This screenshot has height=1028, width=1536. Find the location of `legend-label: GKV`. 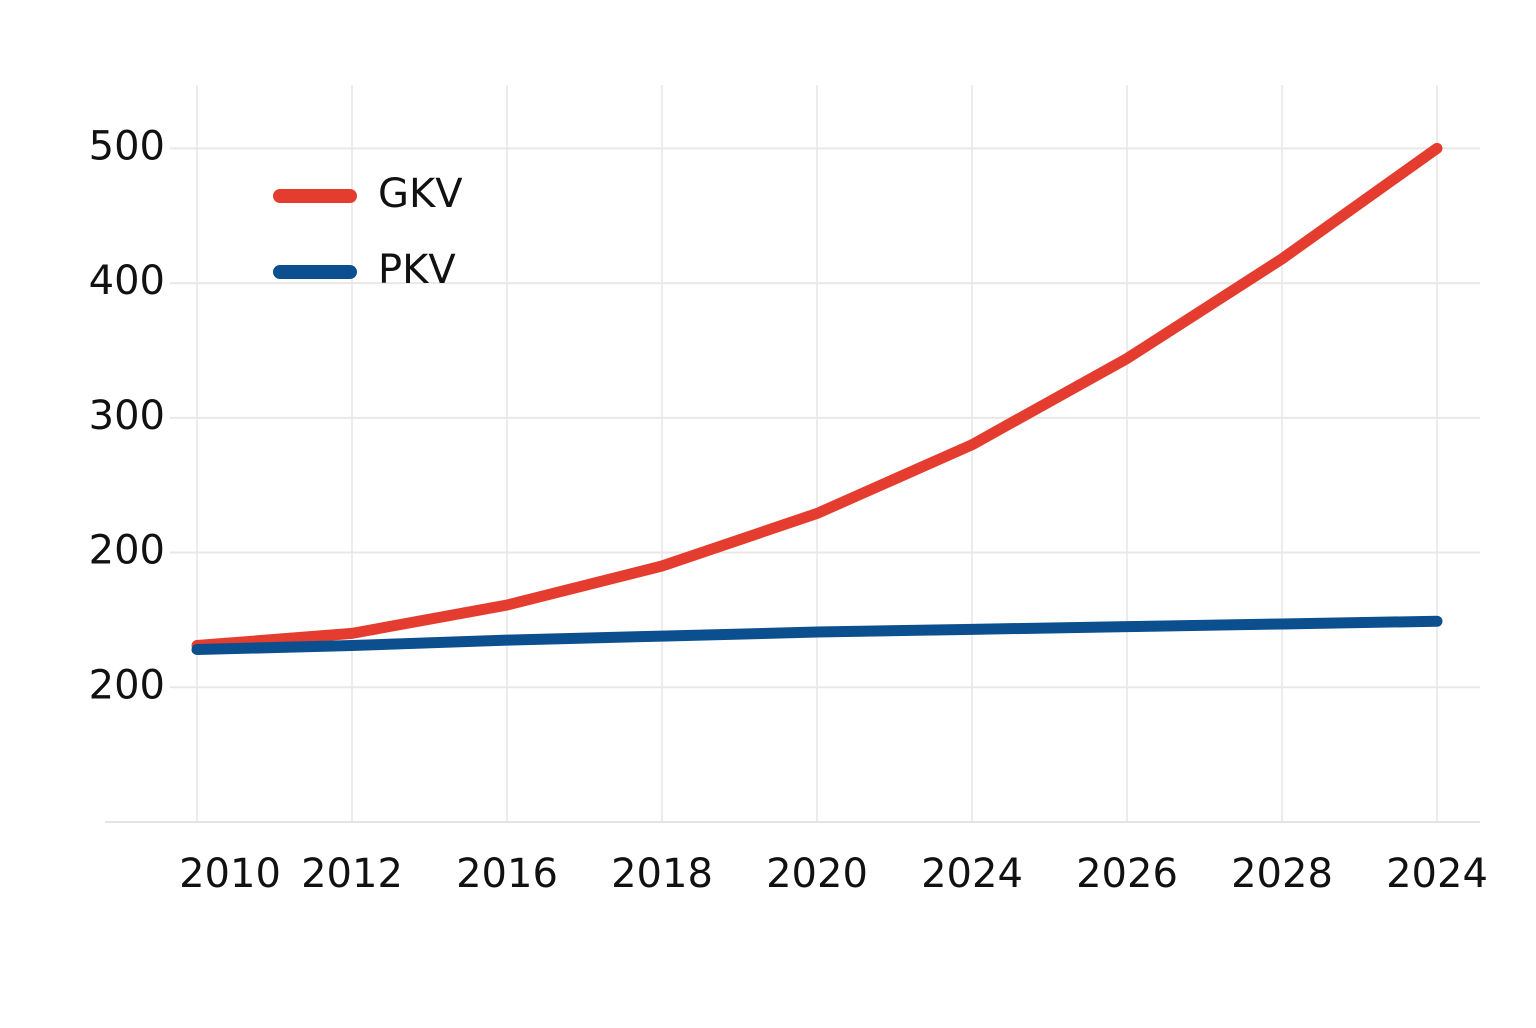

legend-label: GKV is located at coordinates (420, 194).